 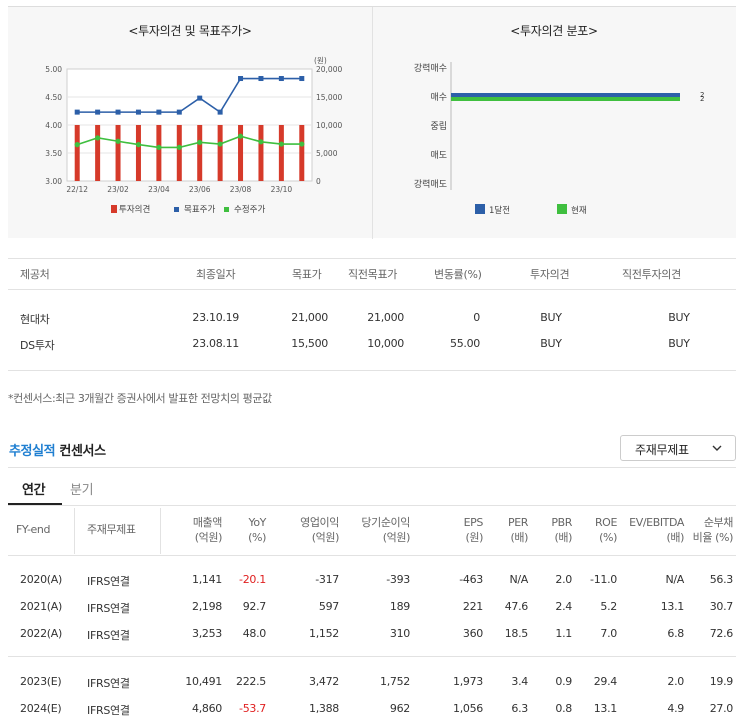 What do you see at coordinates (207, 522) in the screenshot?
I see `header-line-1: 매출액` at bounding box center [207, 522].